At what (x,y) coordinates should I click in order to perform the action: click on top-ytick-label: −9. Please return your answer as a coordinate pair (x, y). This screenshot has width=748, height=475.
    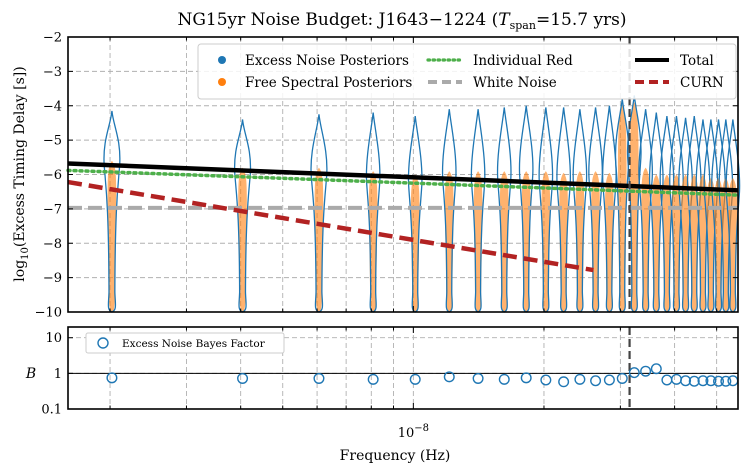
    Looking at the image, I should click on (52, 278).